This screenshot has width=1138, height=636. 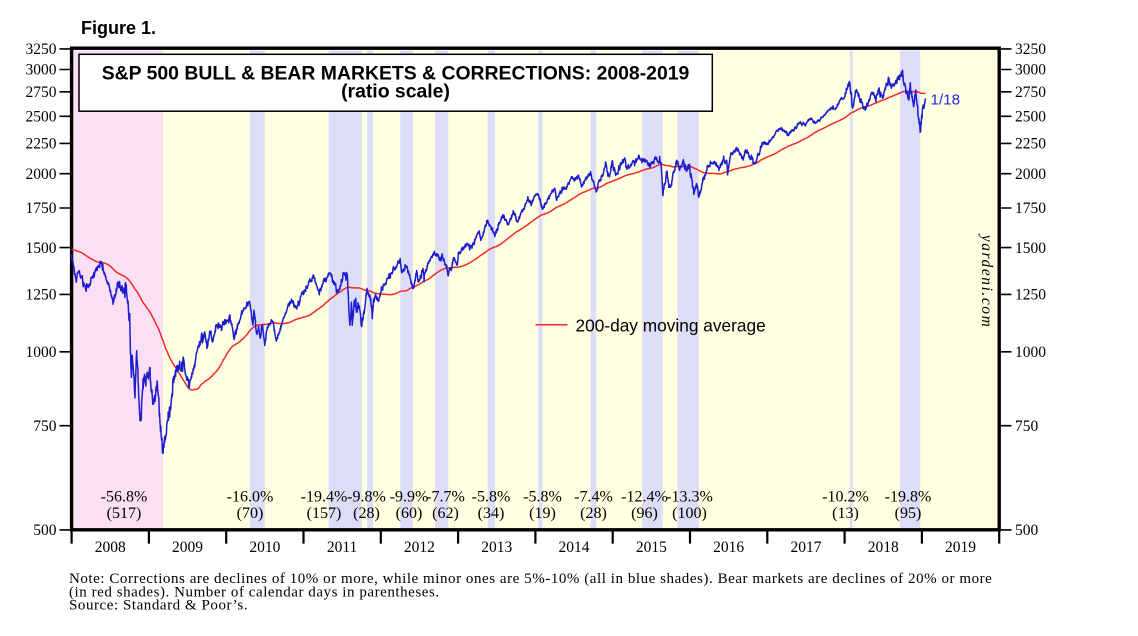 What do you see at coordinates (250, 513) in the screenshot?
I see `svg-text: (70)` at bounding box center [250, 513].